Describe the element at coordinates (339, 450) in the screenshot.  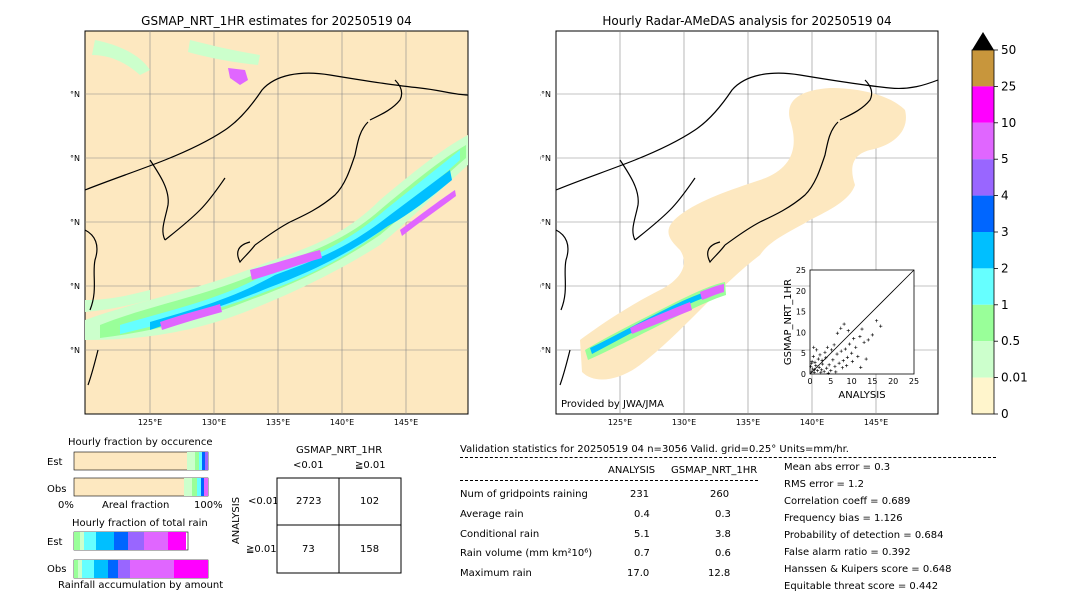
I see `contingency-title: GSMAP_NRT_1HR` at that location.